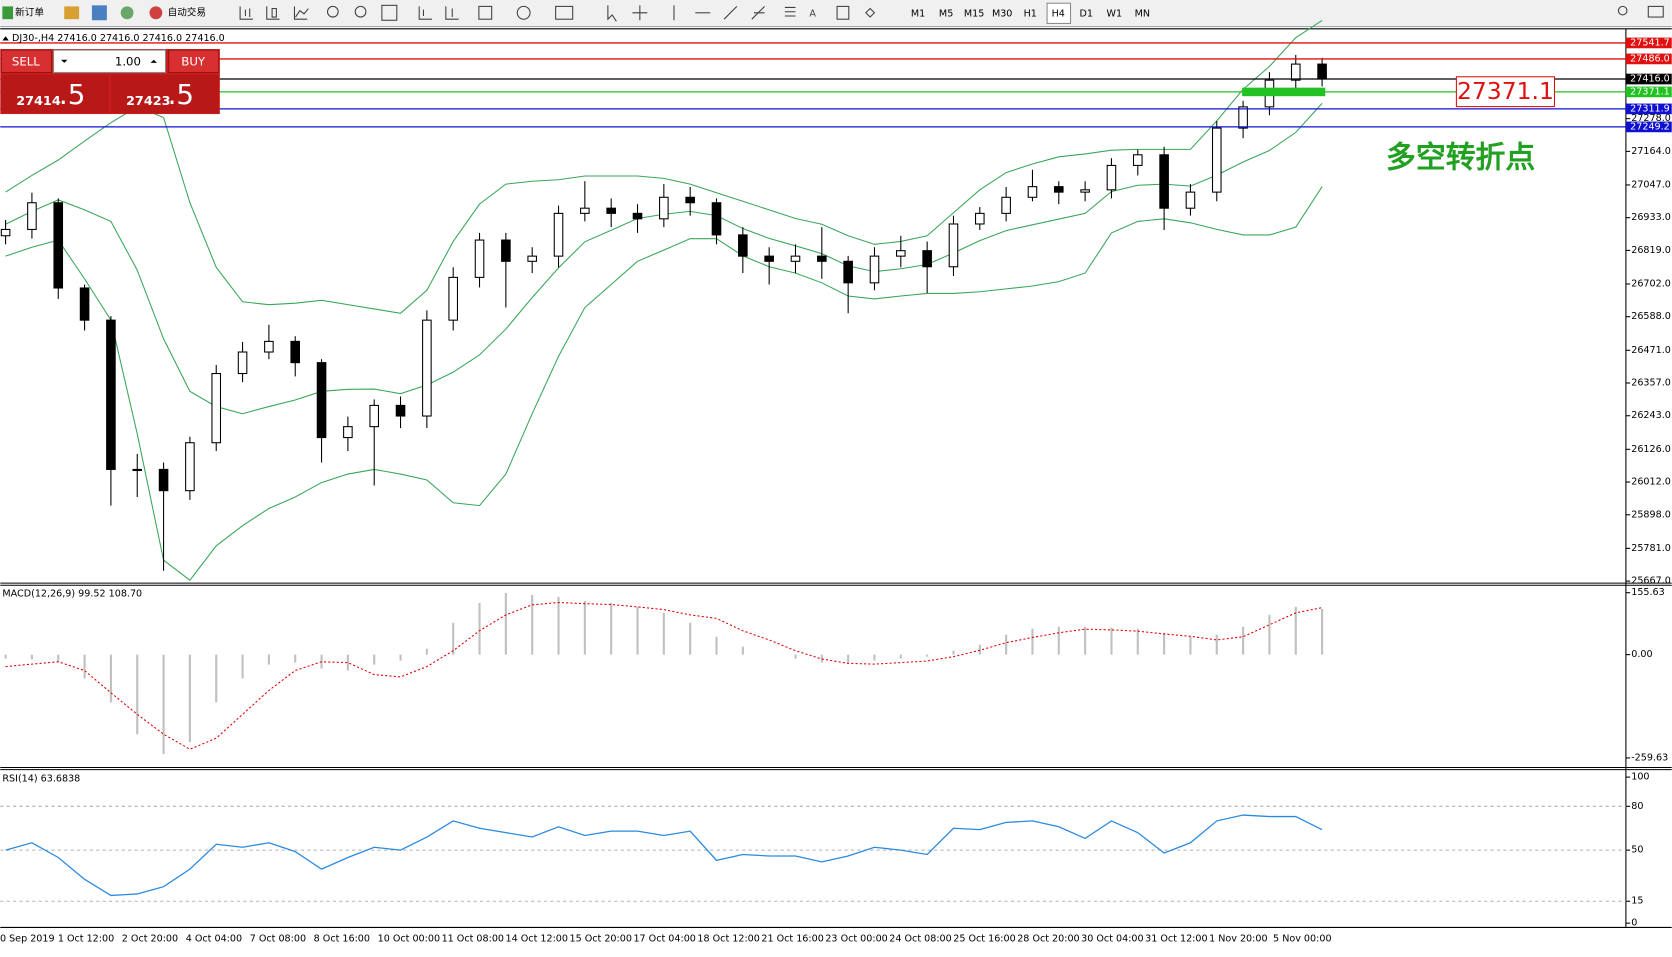  Describe the element at coordinates (640, 13) in the screenshot. I see `crosshair-tool` at that location.